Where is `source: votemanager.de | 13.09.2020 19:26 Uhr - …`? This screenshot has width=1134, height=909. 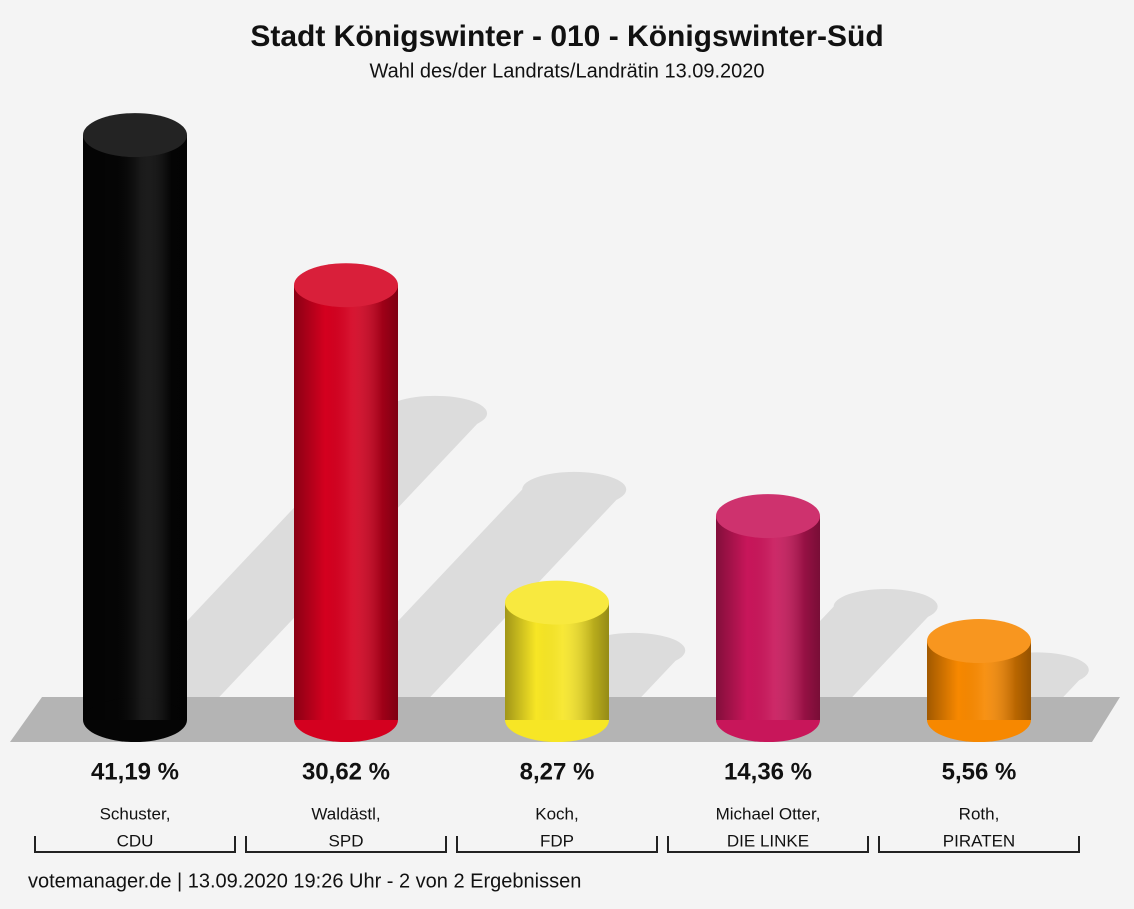
source: votemanager.de | 13.09.2020 19:26 Uhr - … is located at coordinates (304, 881).